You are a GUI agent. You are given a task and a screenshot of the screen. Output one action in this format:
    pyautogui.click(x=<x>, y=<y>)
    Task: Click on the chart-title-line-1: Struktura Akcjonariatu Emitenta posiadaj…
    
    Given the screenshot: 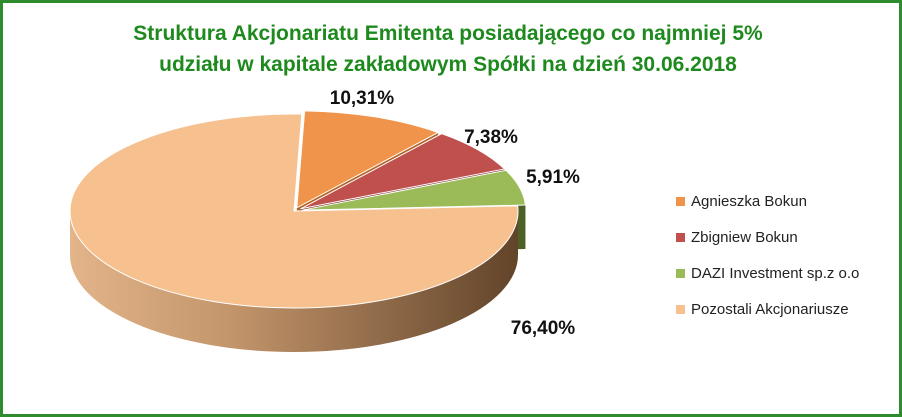 What is the action you would take?
    pyautogui.click(x=448, y=33)
    